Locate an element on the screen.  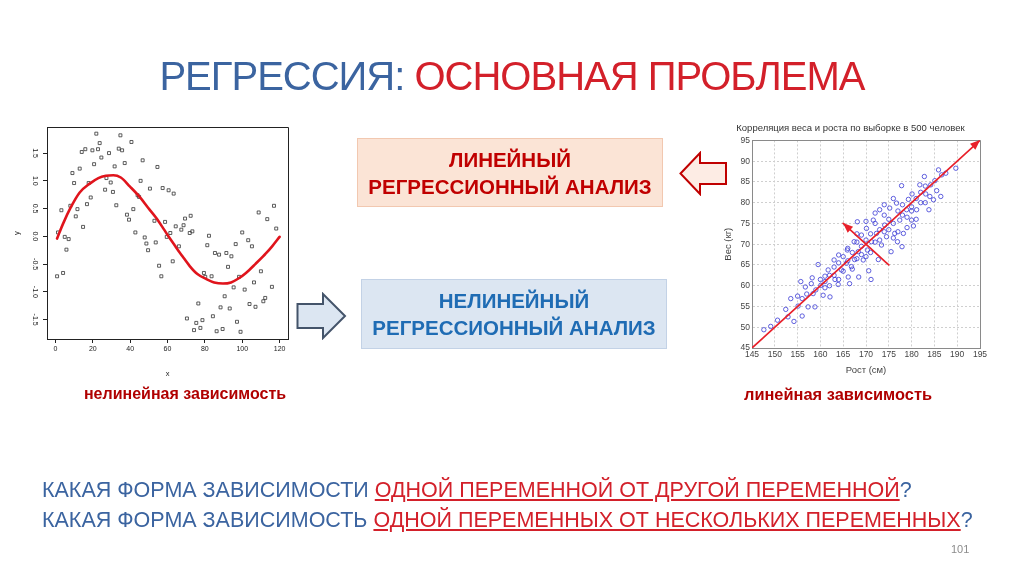
x-tick-label: 150 is located at coordinates (775, 354).